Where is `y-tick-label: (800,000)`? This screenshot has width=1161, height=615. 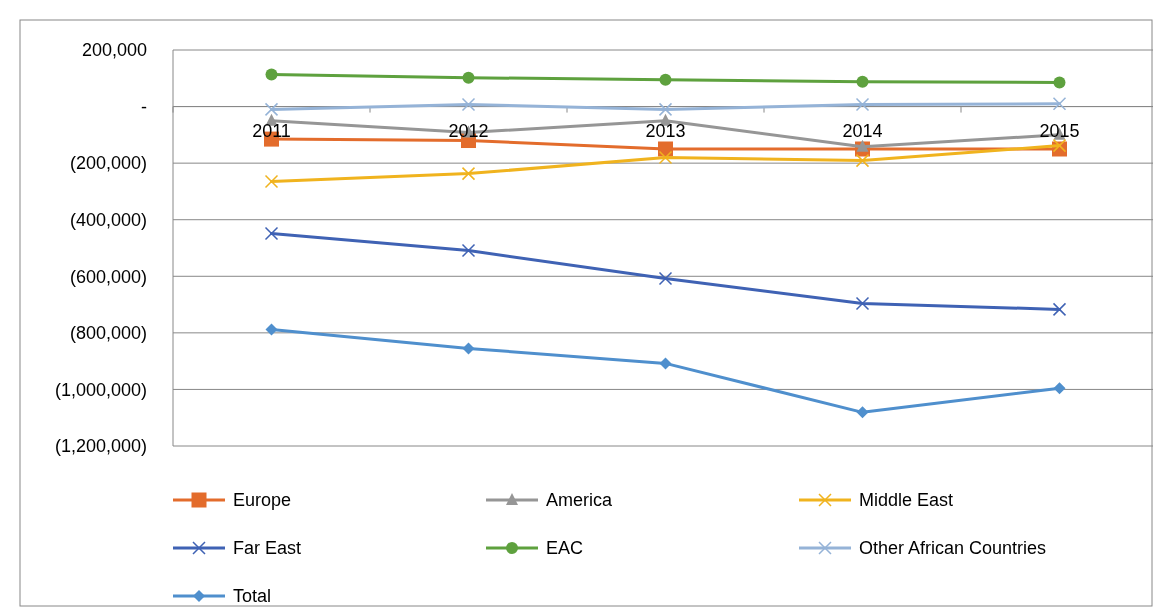
y-tick-label: (800,000) is located at coordinates (108, 333).